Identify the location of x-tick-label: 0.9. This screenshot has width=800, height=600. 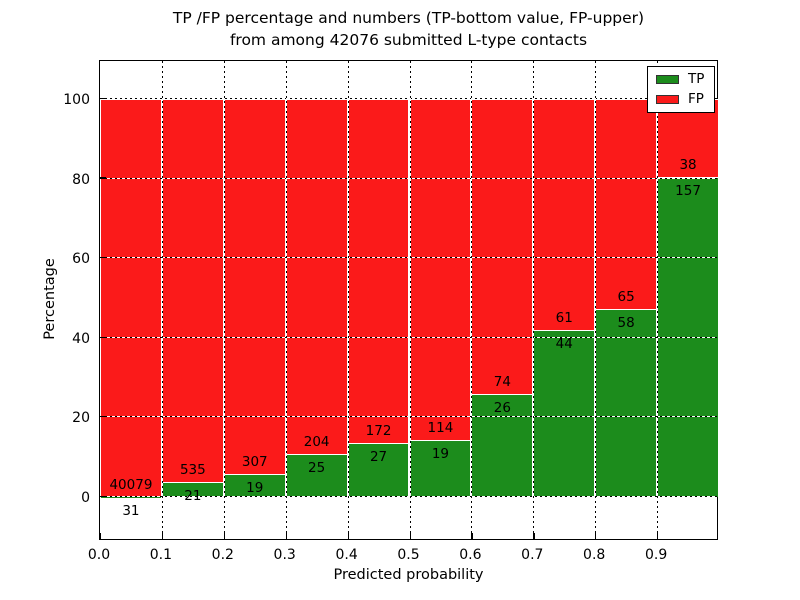
(656, 555).